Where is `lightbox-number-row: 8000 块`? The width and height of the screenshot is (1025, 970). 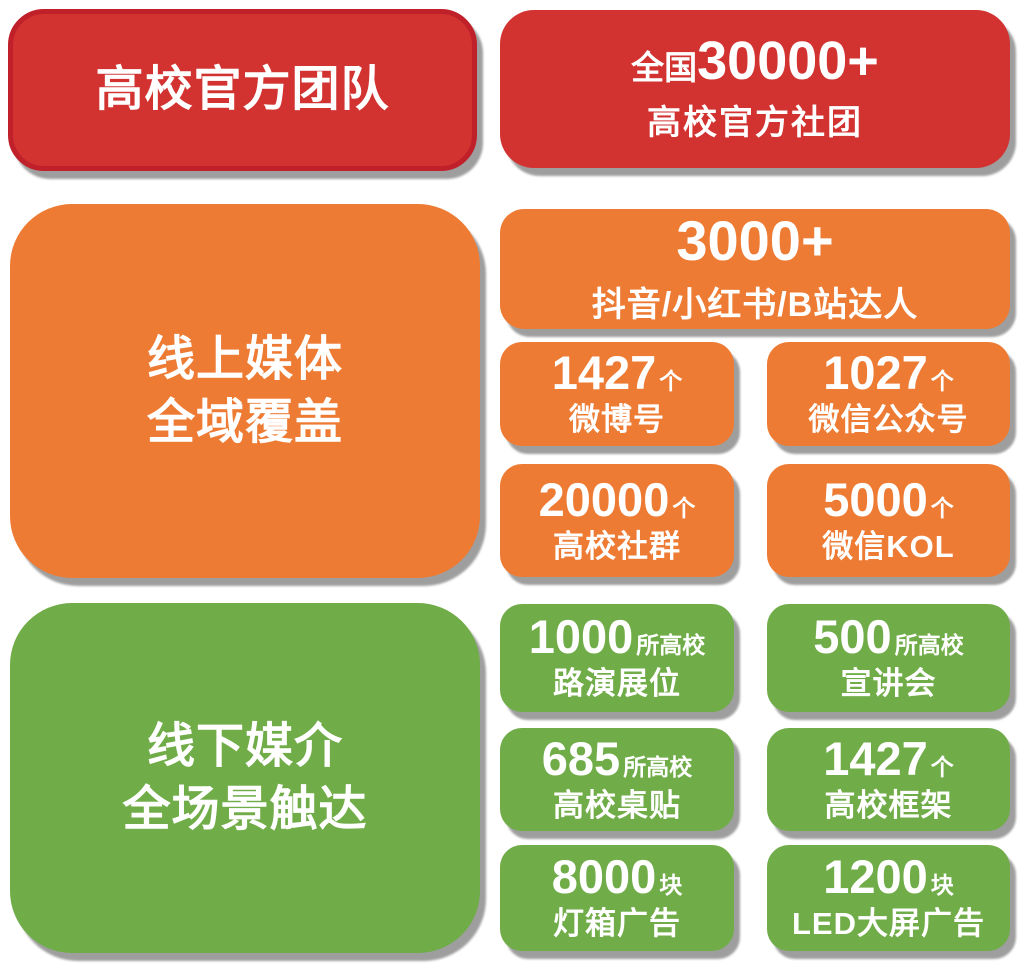
lightbox-number-row: 8000 块 is located at coordinates (617, 876).